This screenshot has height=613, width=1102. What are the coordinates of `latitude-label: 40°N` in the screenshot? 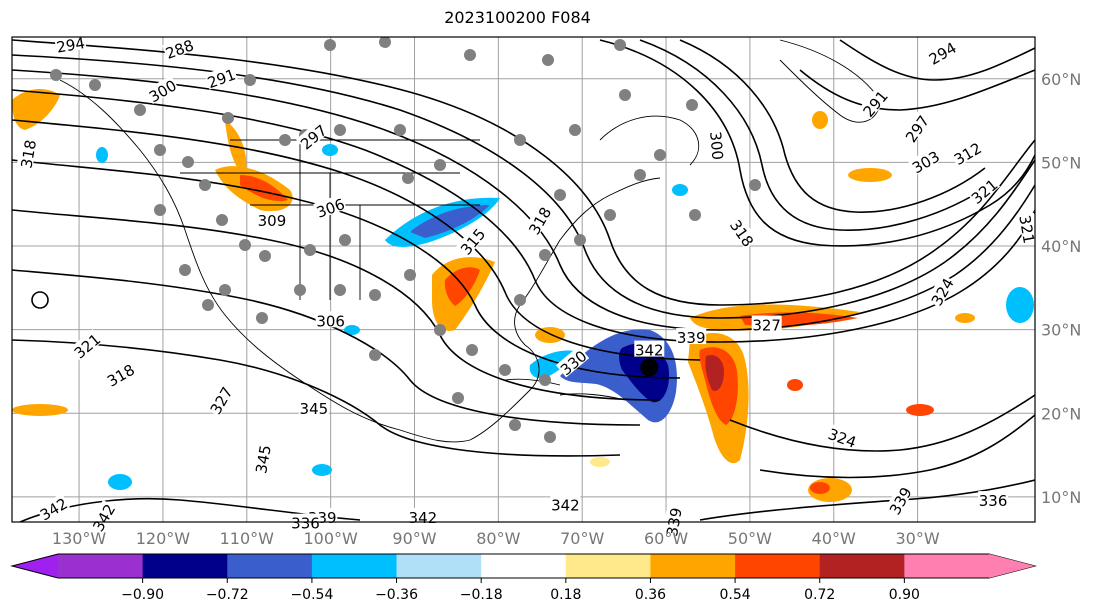 It's located at (1061, 246).